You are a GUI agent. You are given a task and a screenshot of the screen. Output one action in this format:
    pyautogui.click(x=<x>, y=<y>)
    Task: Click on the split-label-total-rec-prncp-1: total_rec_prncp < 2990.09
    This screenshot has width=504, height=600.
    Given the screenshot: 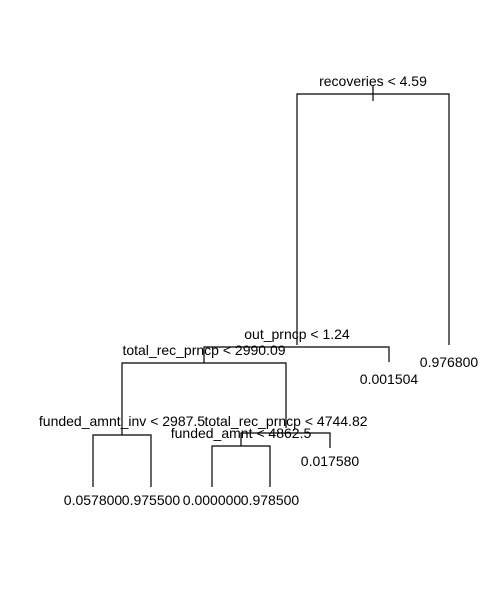 What is the action you would take?
    pyautogui.click(x=203, y=350)
    